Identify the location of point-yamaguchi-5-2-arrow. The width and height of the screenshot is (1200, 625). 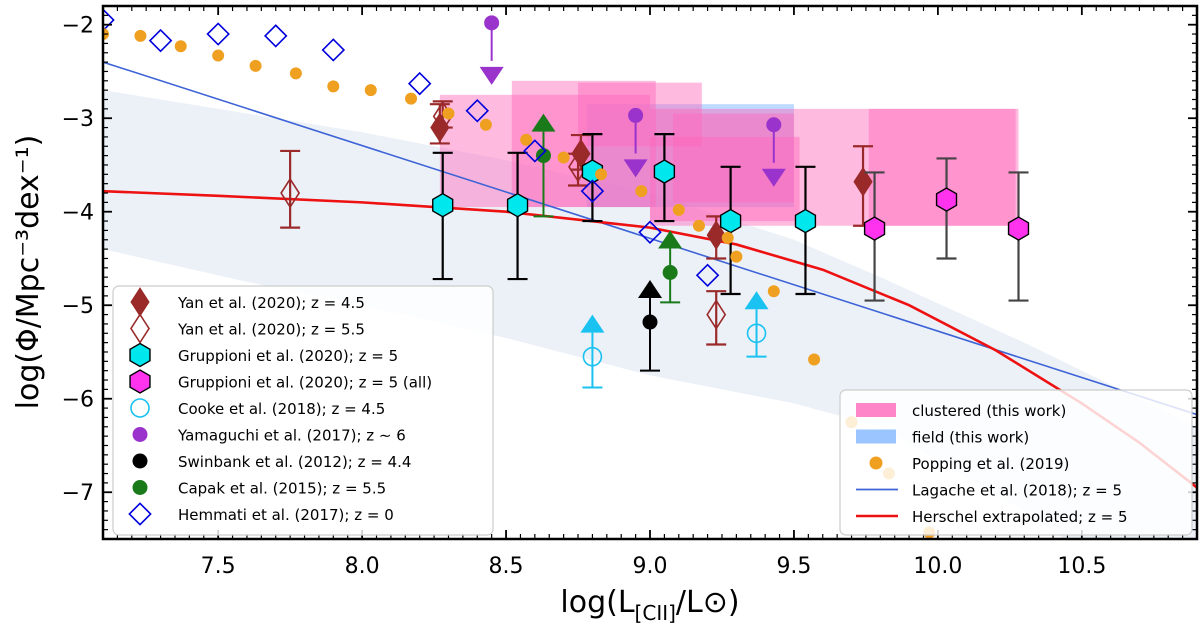
(773, 177).